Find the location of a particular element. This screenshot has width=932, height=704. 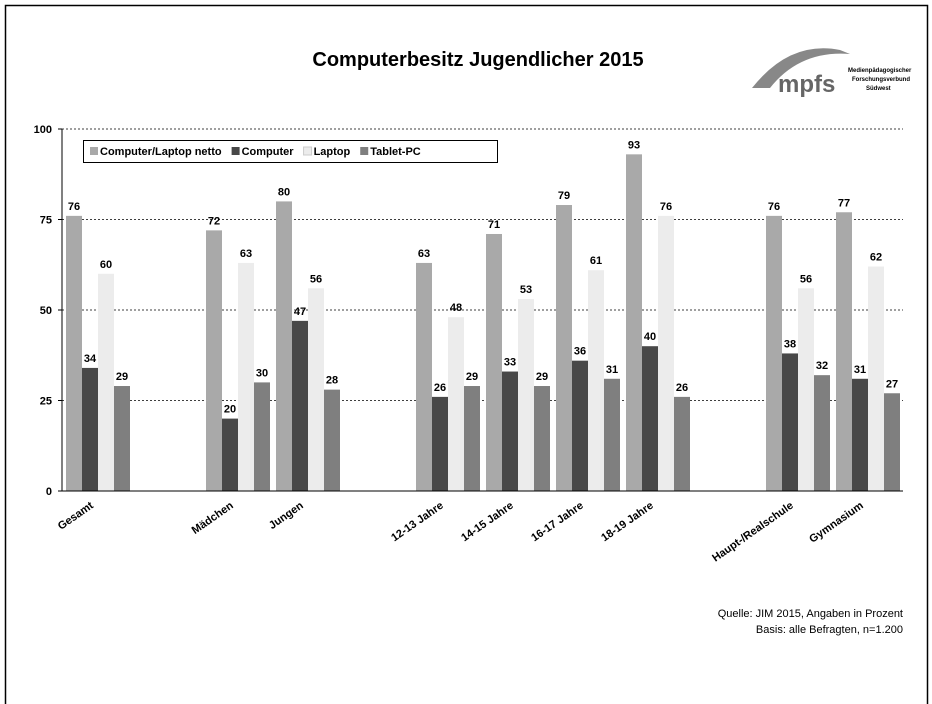

data-label: 77 is located at coordinates (844, 203).